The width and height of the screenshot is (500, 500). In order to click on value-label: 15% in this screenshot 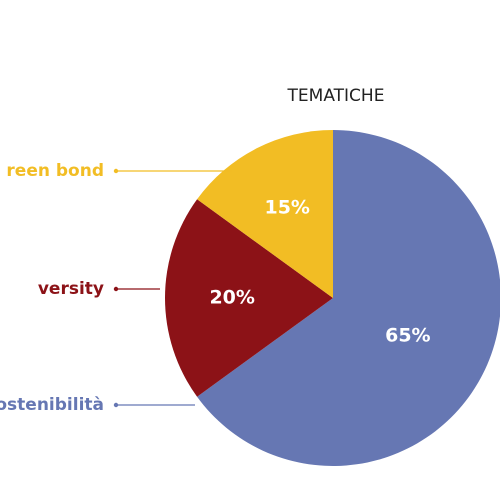, I will do `click(286, 208)`.